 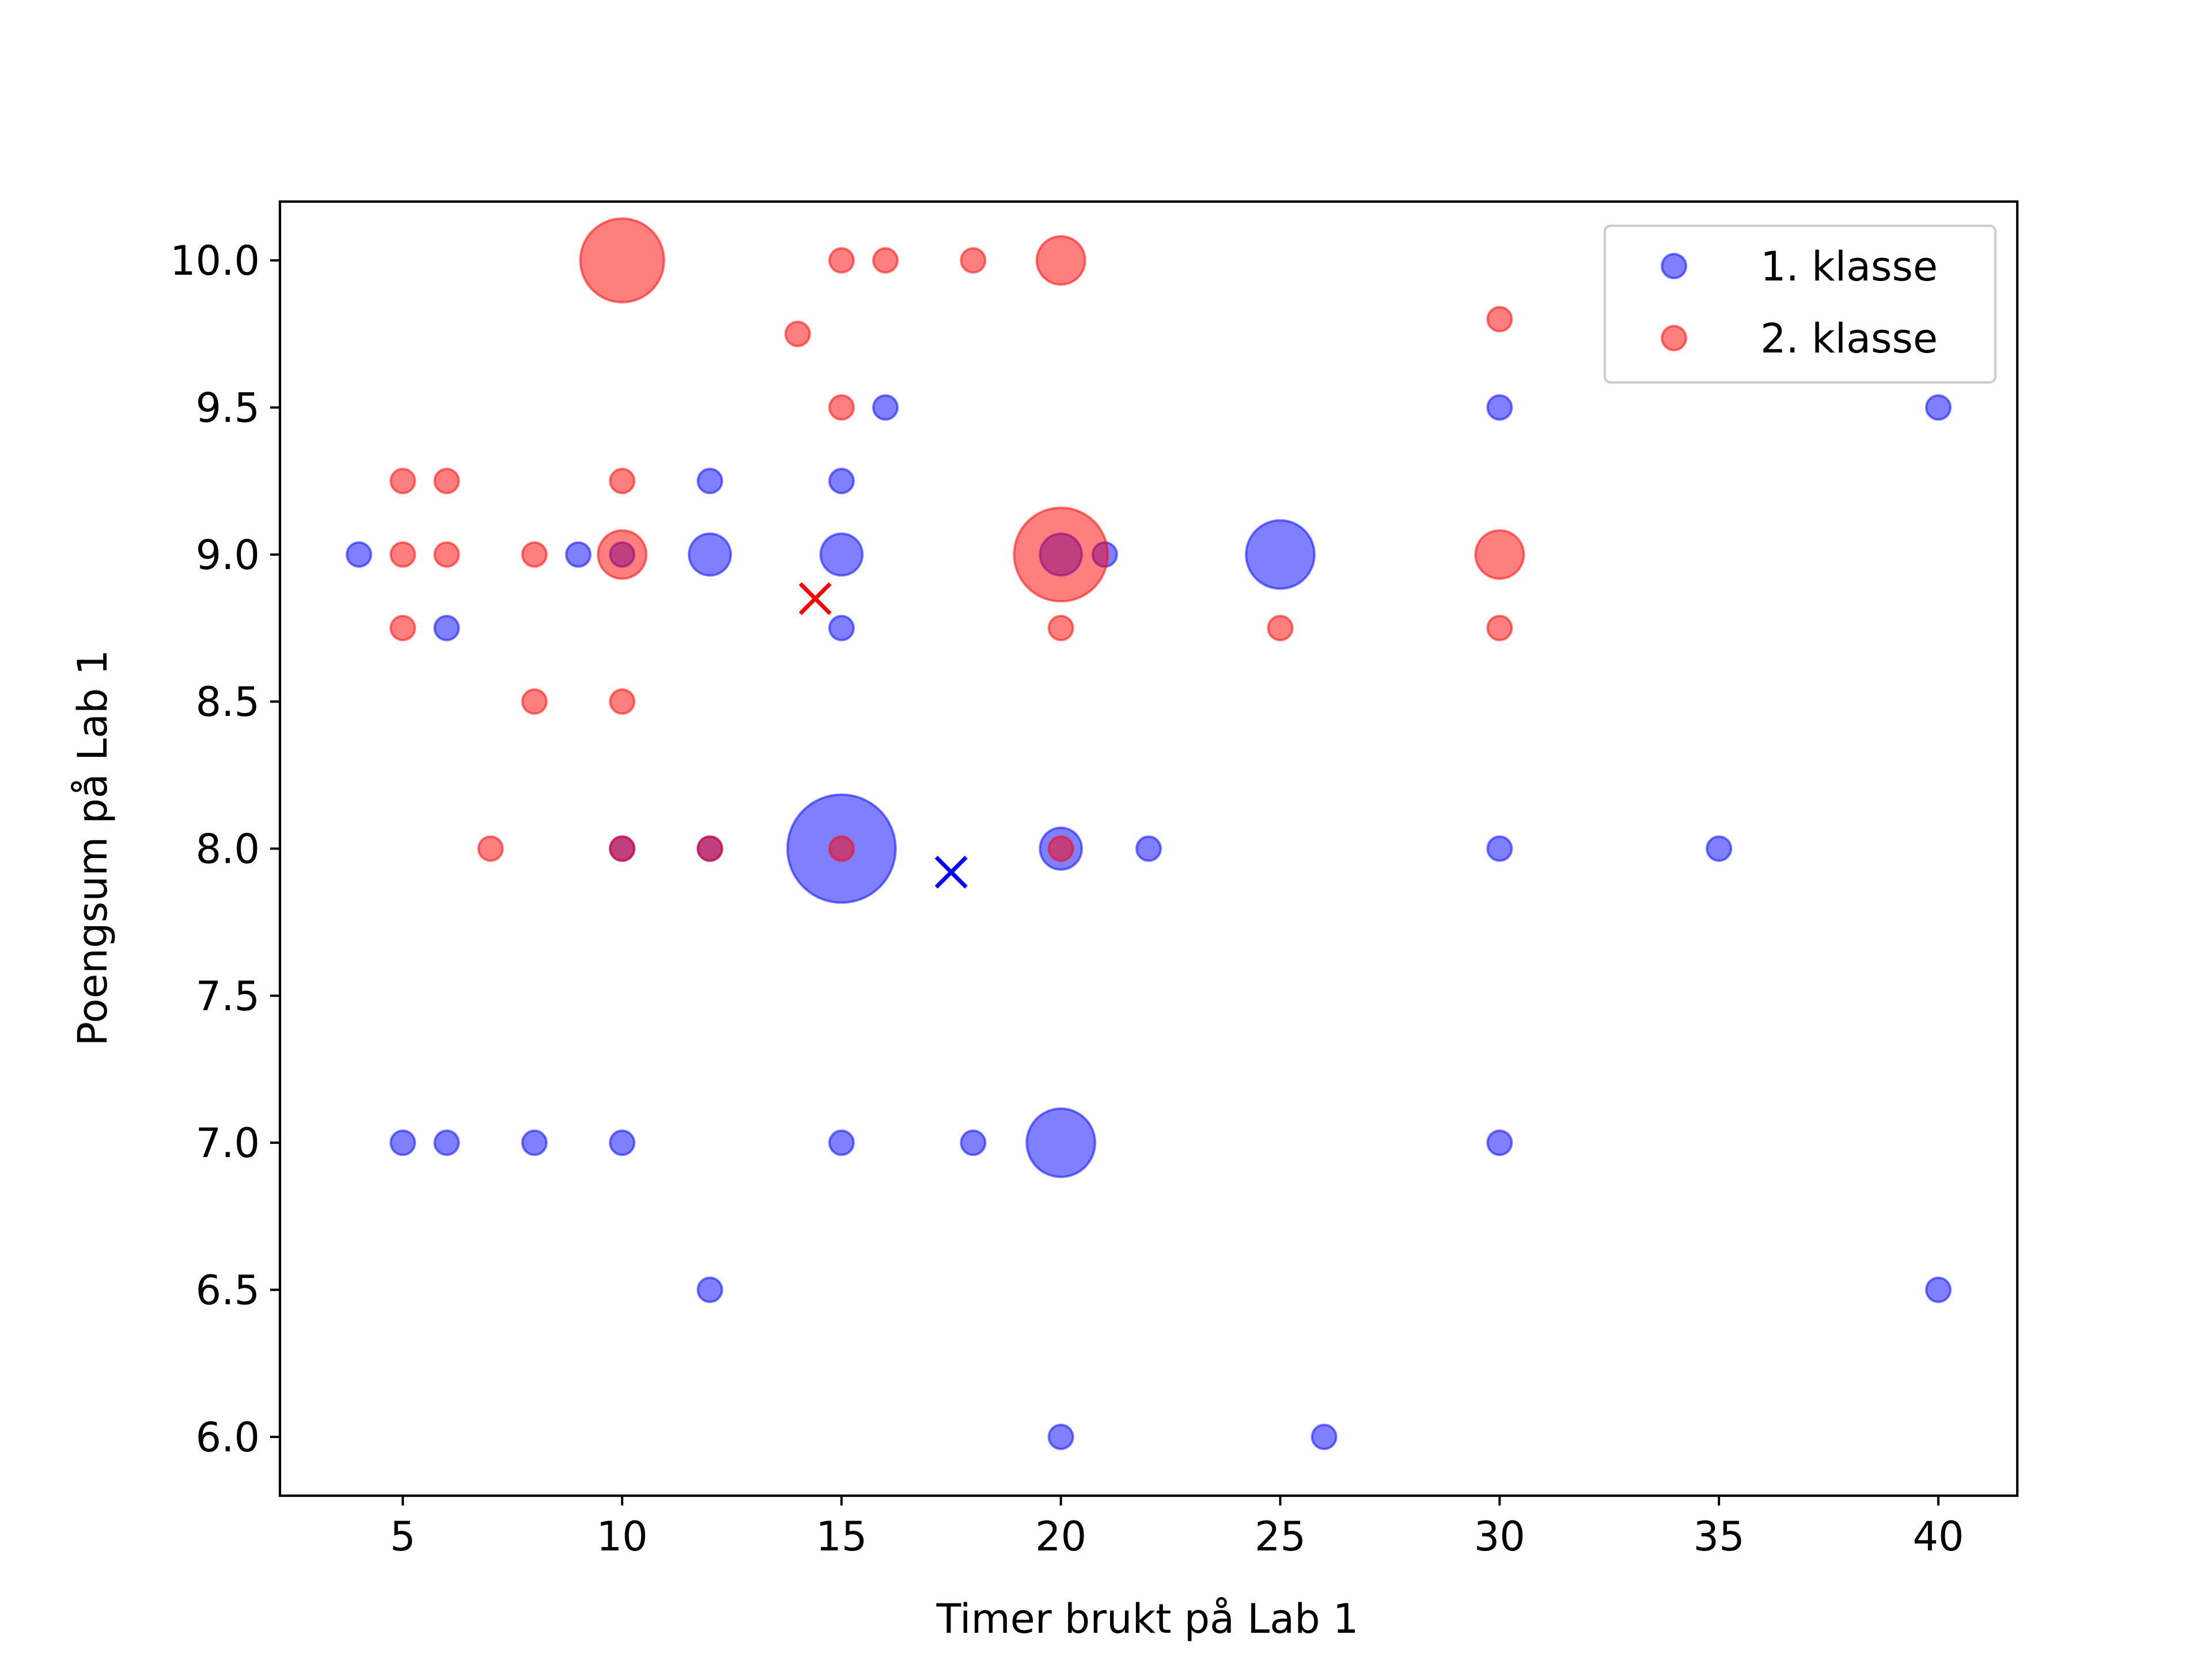 I want to click on x-tick-label: 35, so click(x=1719, y=1536).